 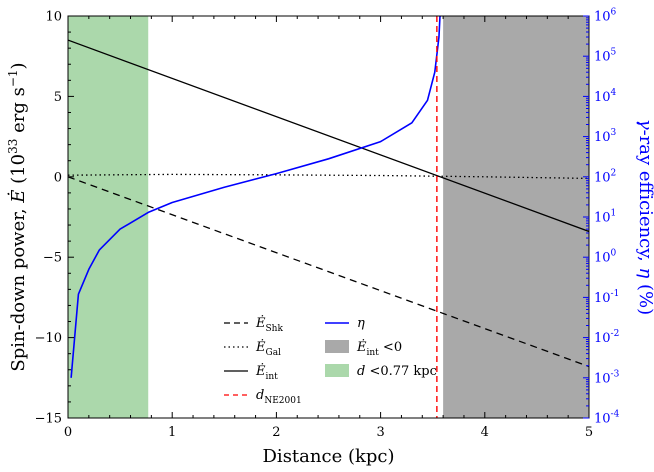 I want to click on y-left-tick-label: −15, so click(x=48, y=419).